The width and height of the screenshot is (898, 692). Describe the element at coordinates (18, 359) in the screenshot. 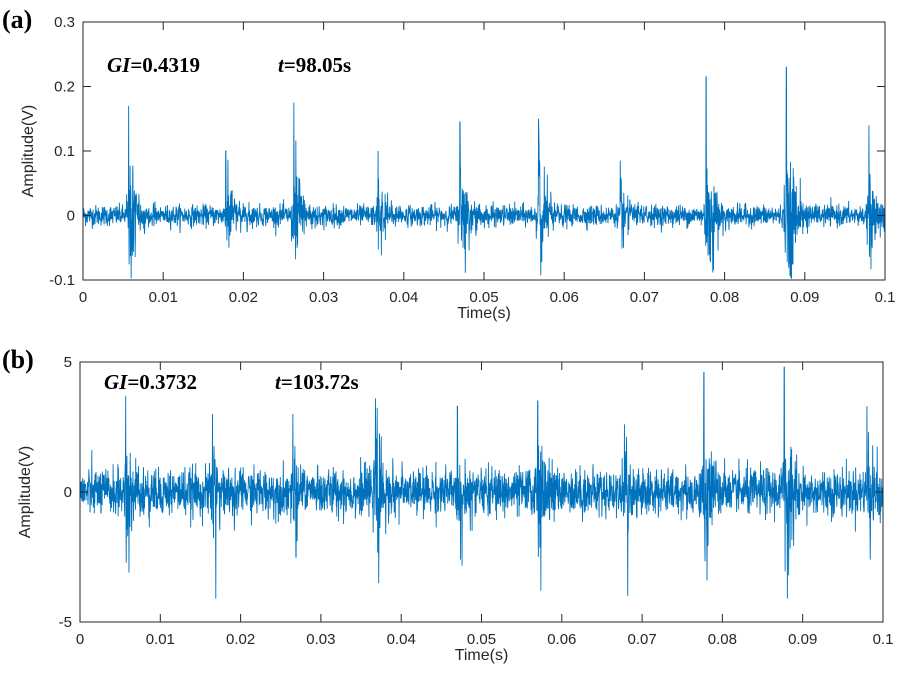

I see `panel-label: (b)` at that location.